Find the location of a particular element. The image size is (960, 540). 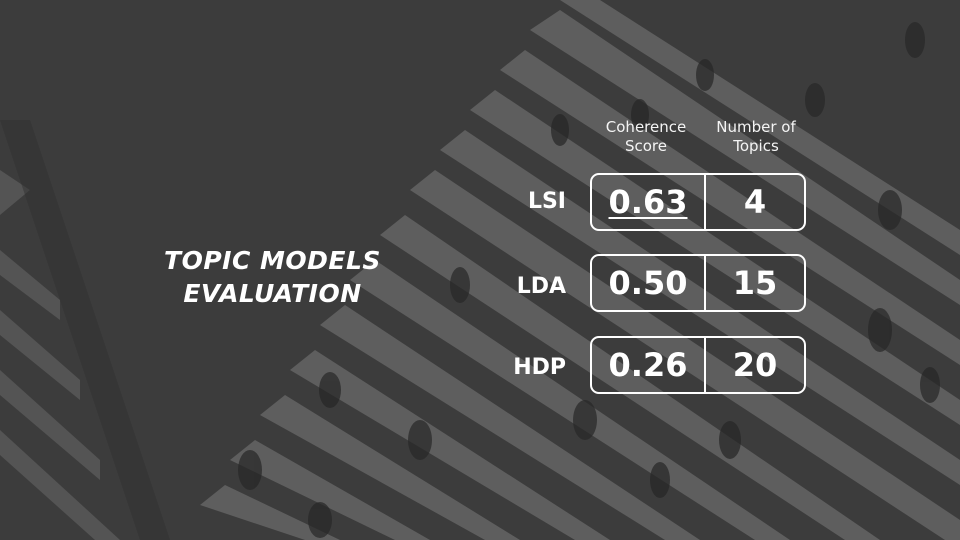

topics-cell-lda: 15 is located at coordinates (755, 283).